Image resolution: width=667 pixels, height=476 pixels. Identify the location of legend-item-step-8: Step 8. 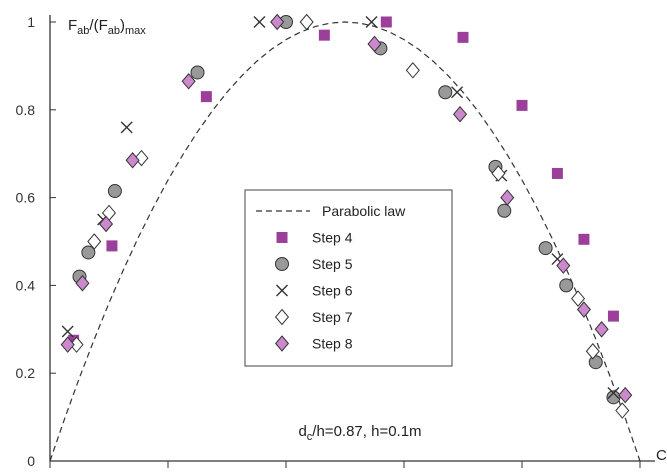
(313, 343).